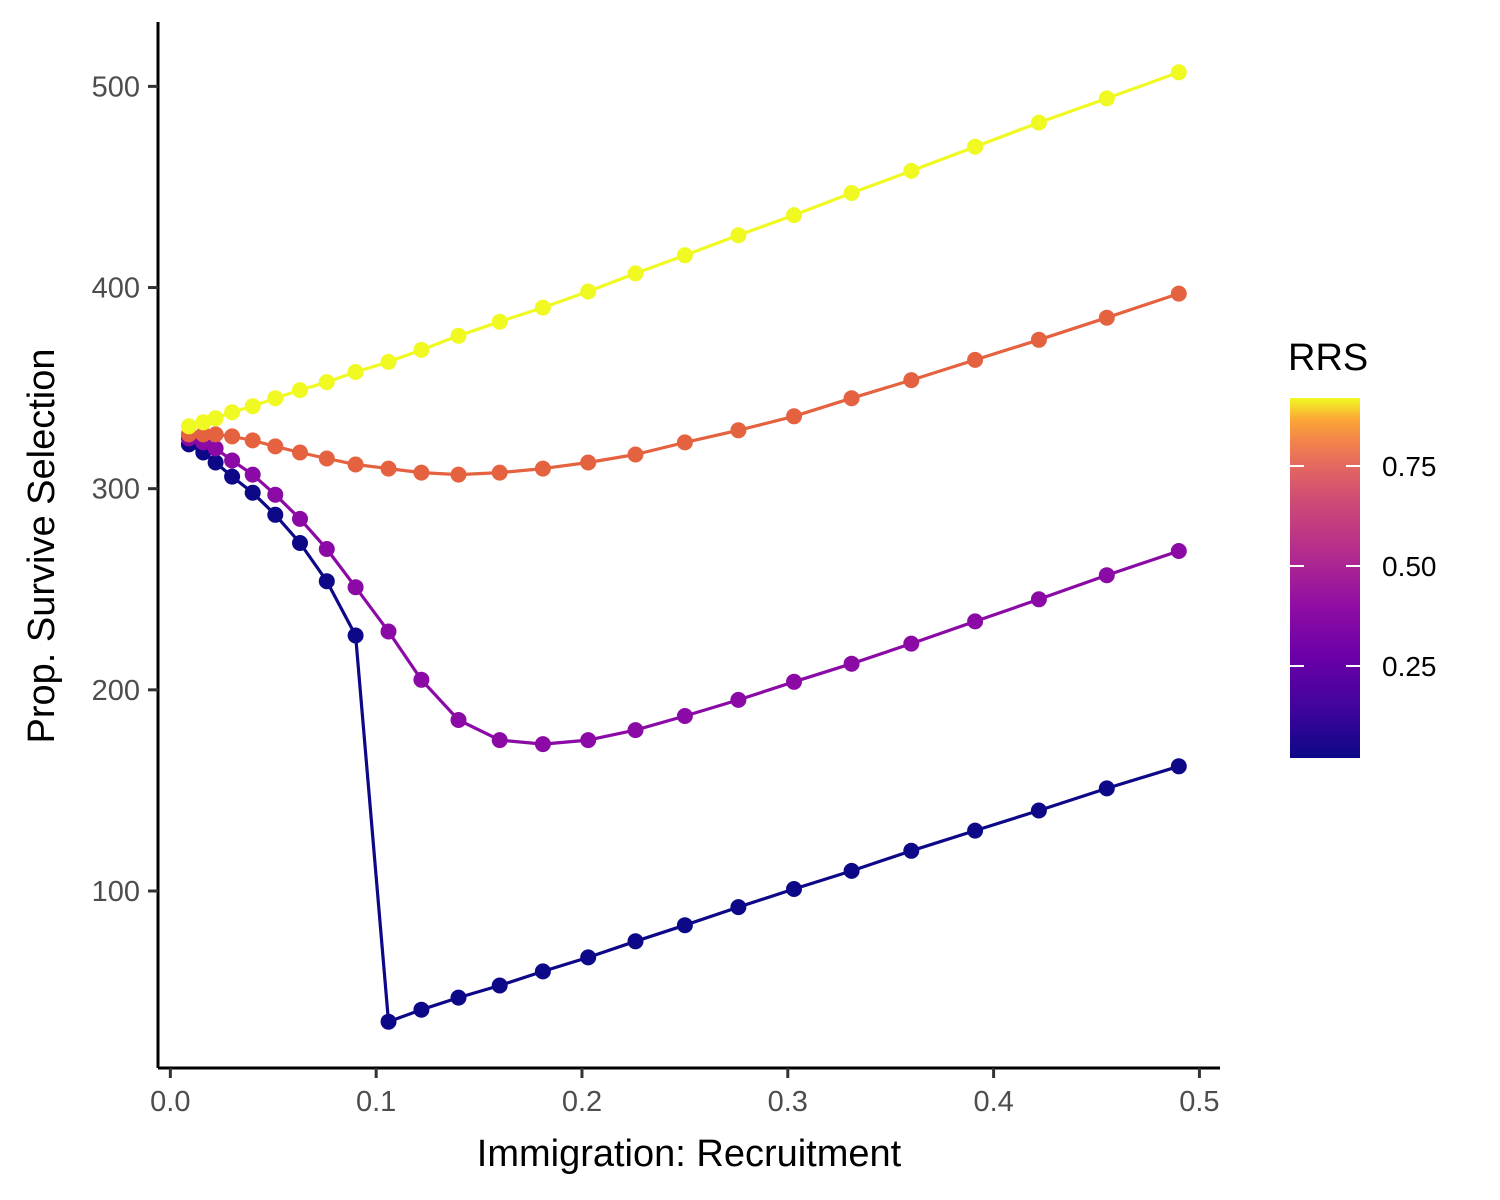 The width and height of the screenshot is (1500, 1200). Describe the element at coordinates (116, 87) in the screenshot. I see `y-tick-label: 500` at that location.